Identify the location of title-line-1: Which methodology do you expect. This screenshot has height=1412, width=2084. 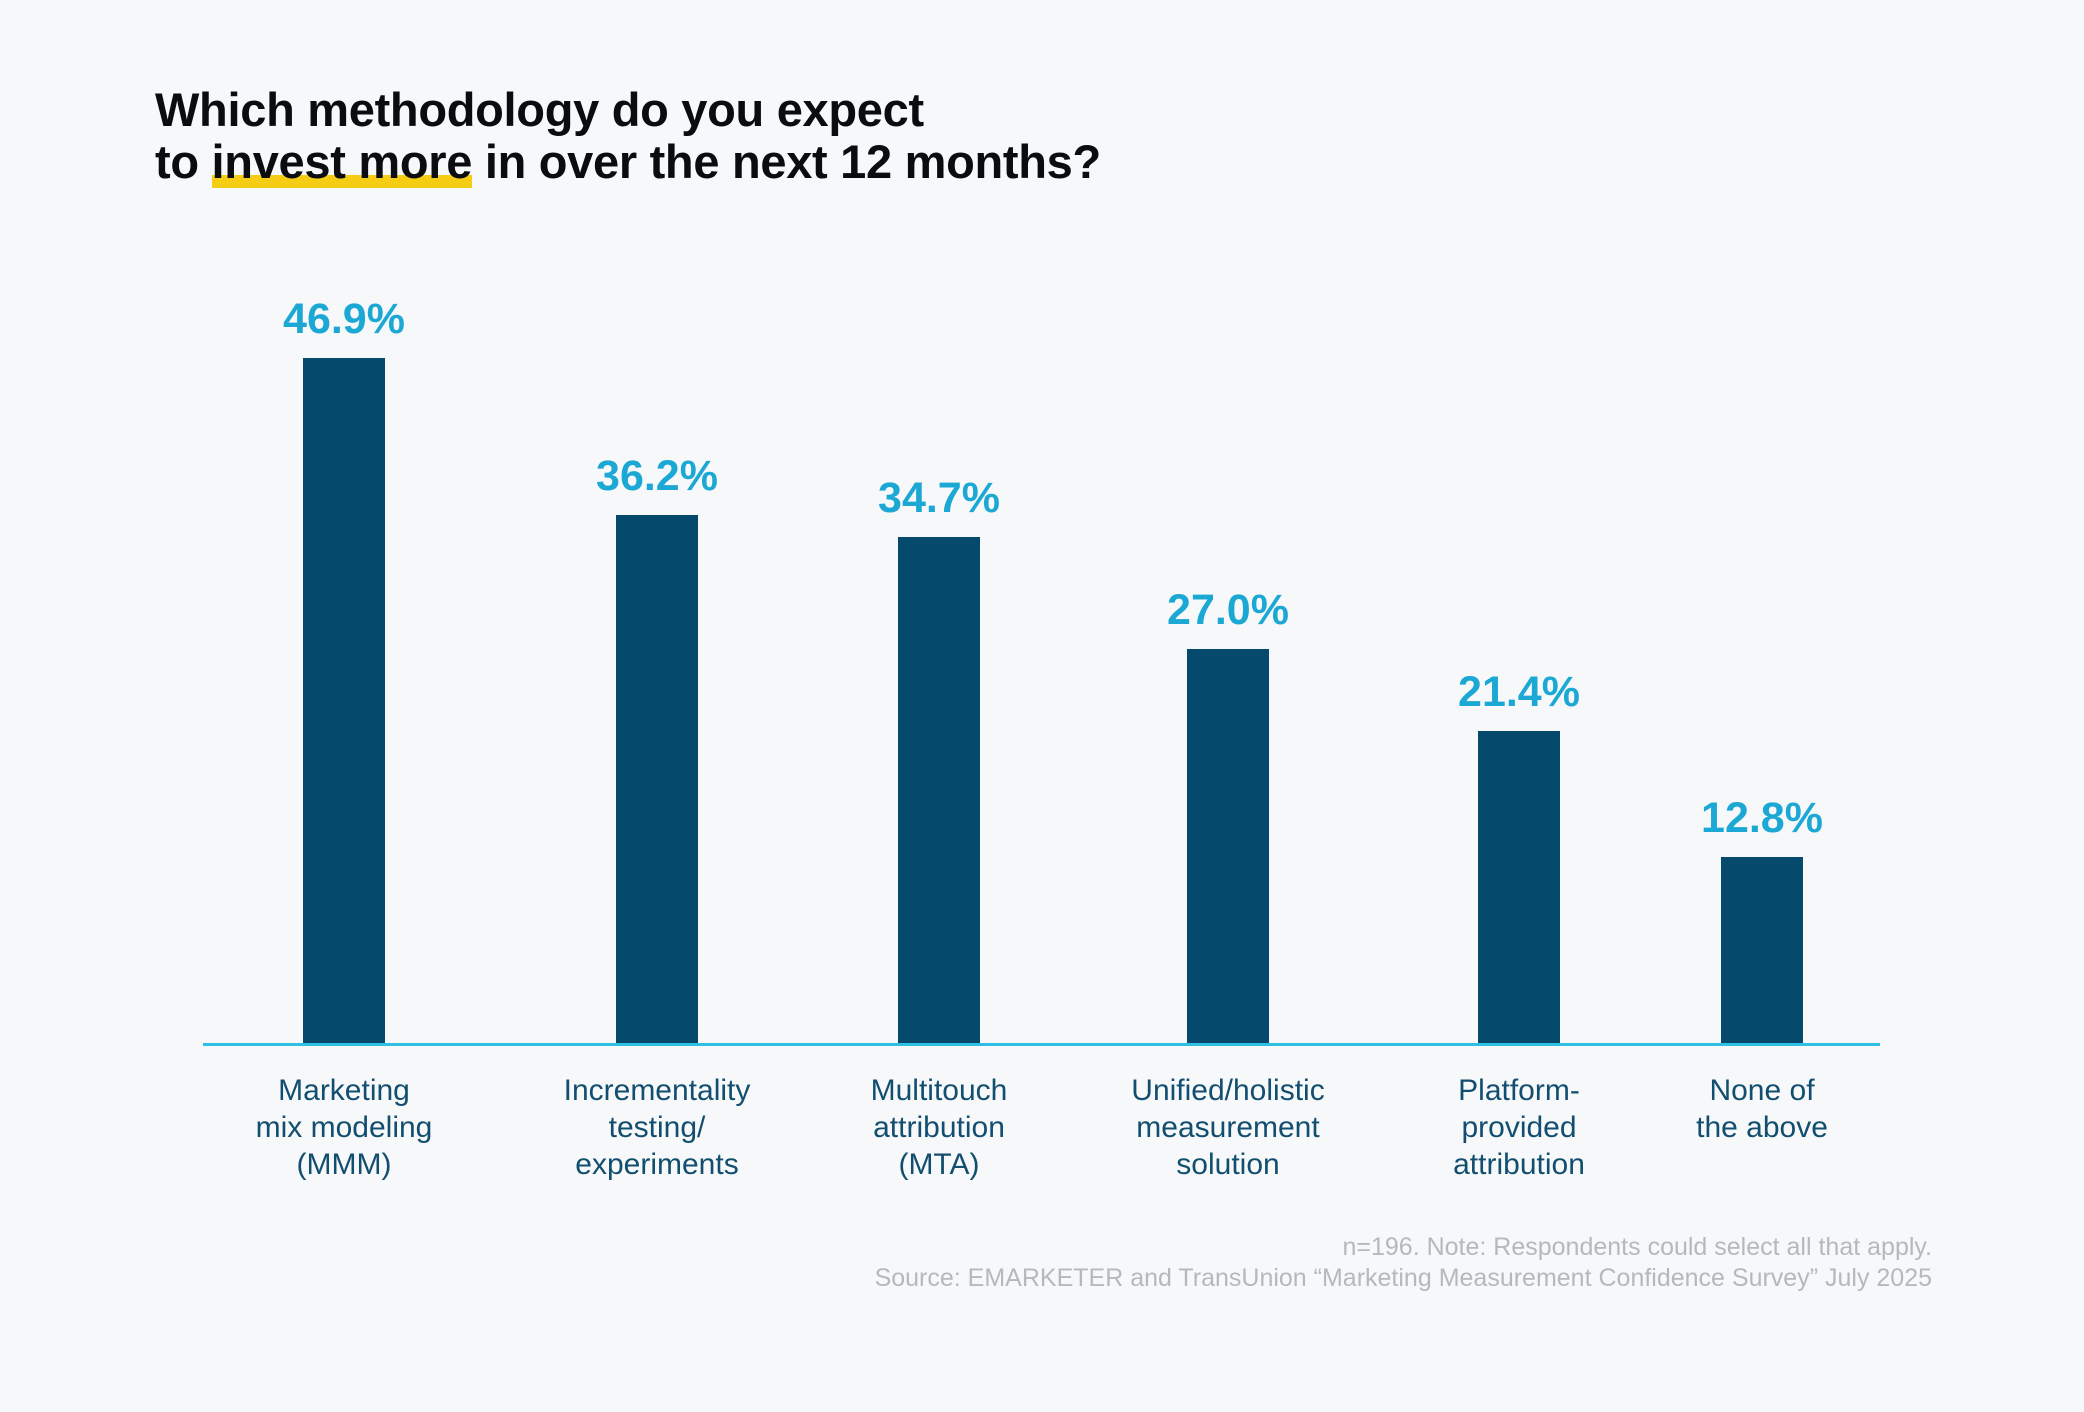
(628, 110).